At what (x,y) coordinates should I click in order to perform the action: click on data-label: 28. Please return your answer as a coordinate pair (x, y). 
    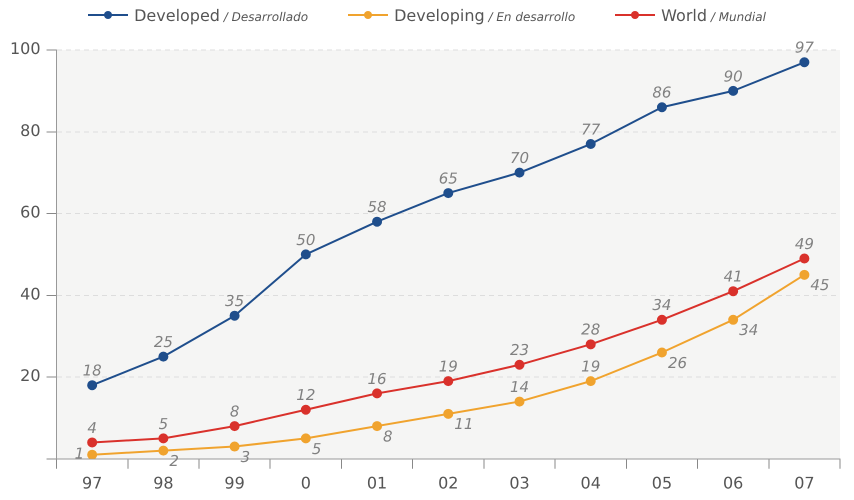
    Looking at the image, I should click on (590, 329).